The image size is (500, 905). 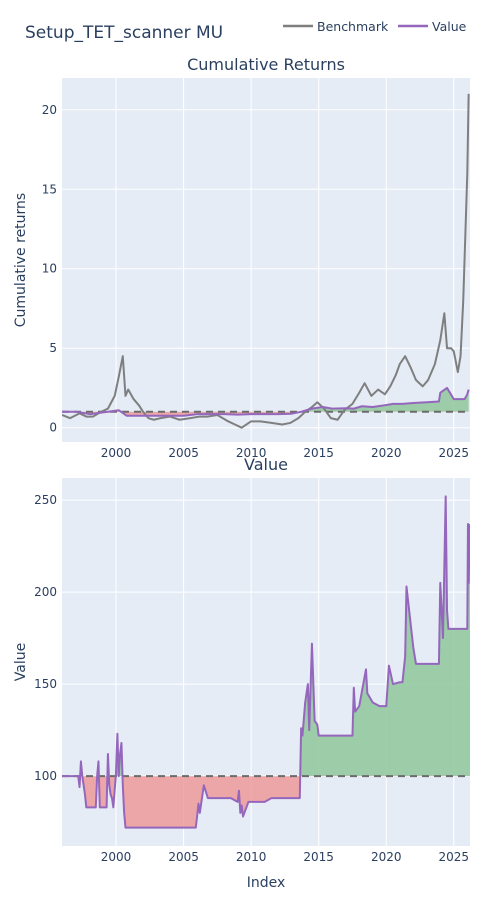 I want to click on x-axis-label: Index, so click(x=266, y=883).